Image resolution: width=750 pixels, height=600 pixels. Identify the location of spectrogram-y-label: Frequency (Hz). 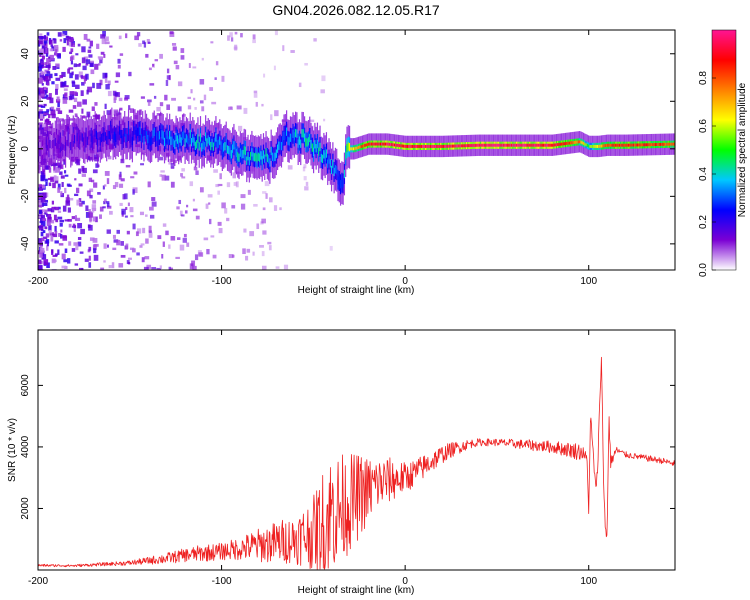
(12, 150).